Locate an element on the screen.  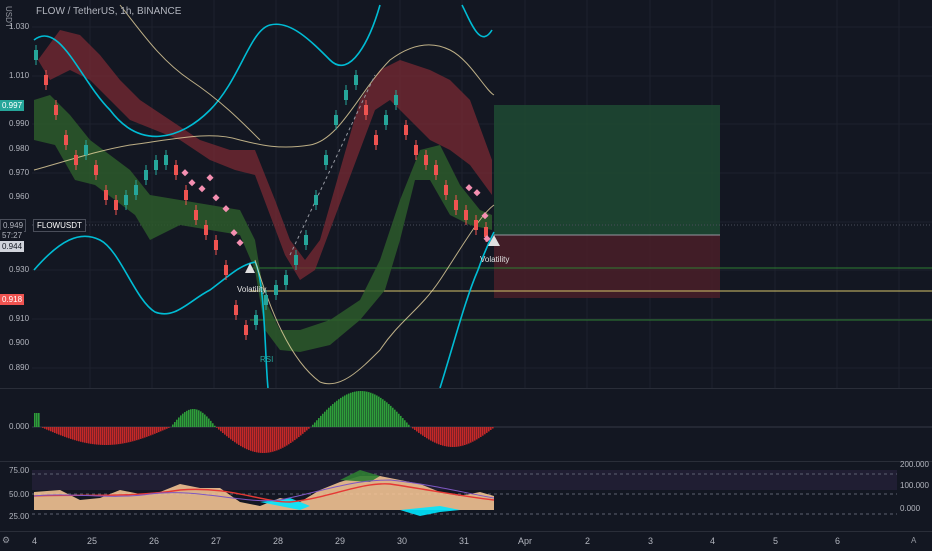
rsi-pane: 75.00 50.00 25.00 200.000 100.000 0.000 is located at coordinates (466, 496).